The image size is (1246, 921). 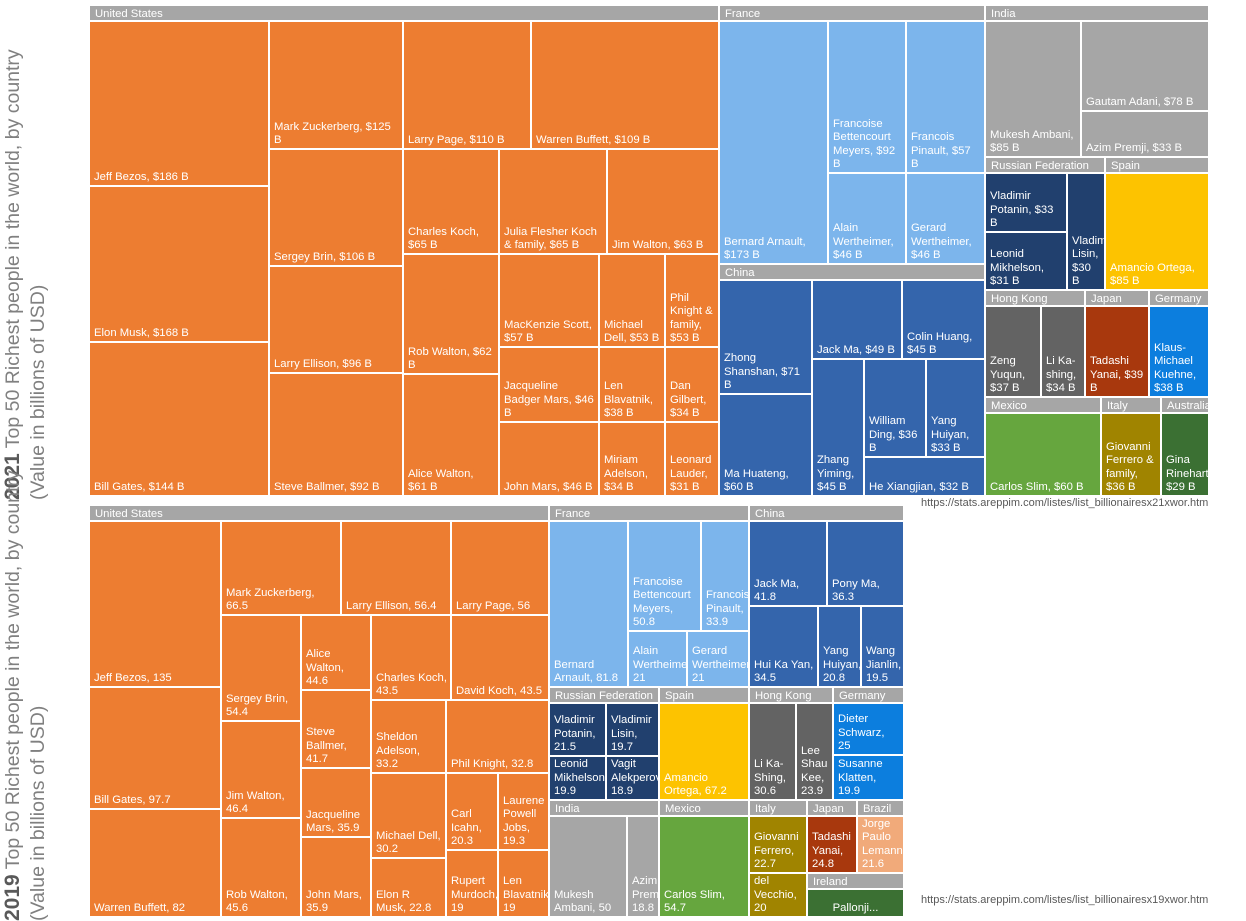 I want to click on tile-lee-shau-kee-2019: Lee Shau Kee, 23.9, so click(x=814, y=751).